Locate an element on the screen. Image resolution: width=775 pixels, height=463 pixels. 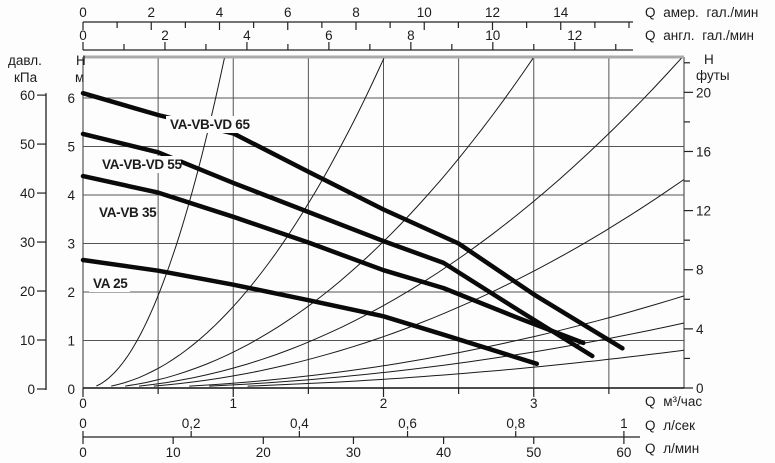
axis-left-kpa: 0 10 20 30 40 50 60 is located at coordinates (33, 242).